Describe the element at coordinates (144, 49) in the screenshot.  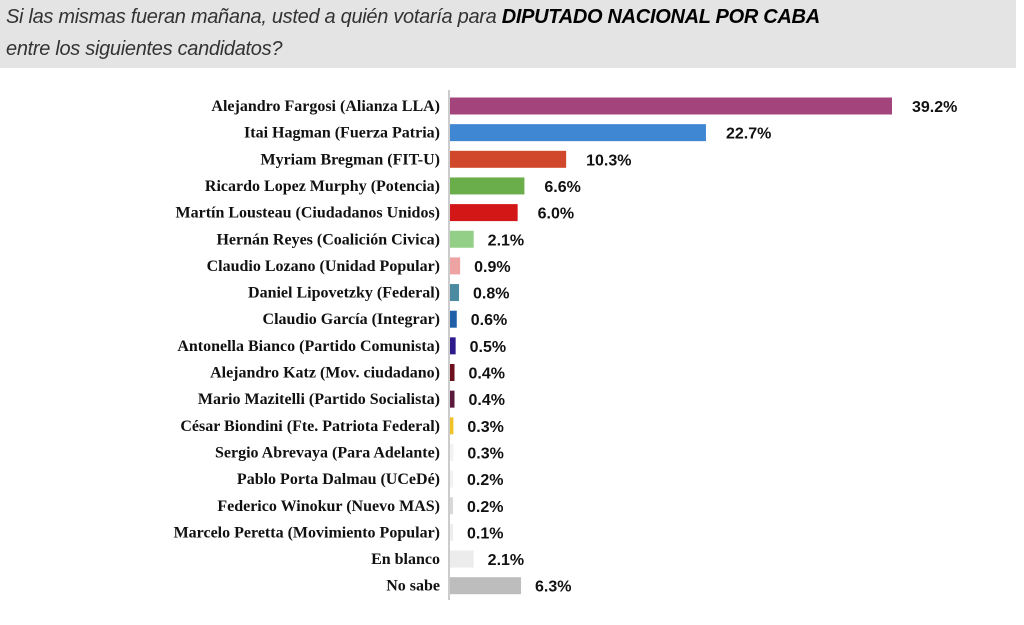
I see `question-line-2: entre los siguientes candidatos?` at that location.